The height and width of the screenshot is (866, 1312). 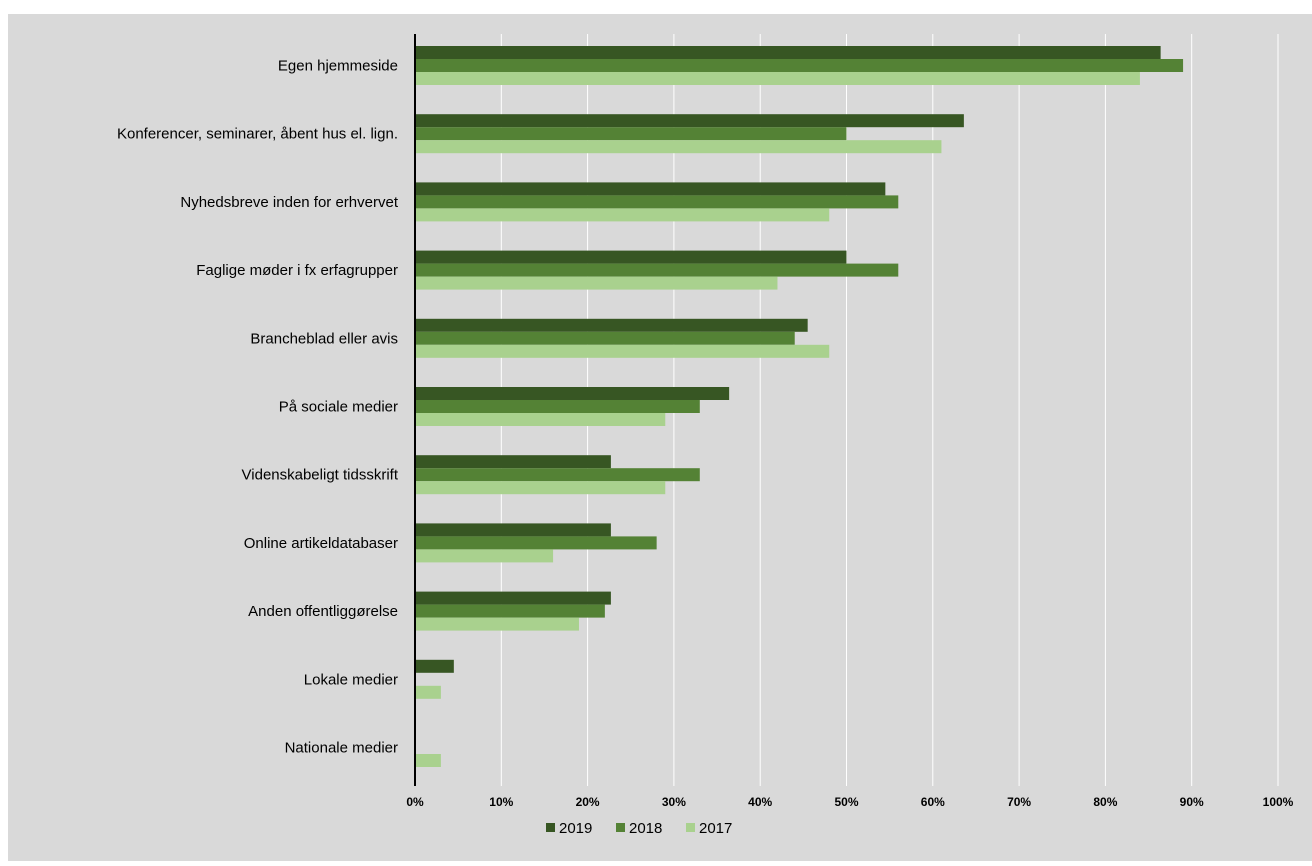 What do you see at coordinates (351, 679) in the screenshot?
I see `category-label: Lokale medier` at bounding box center [351, 679].